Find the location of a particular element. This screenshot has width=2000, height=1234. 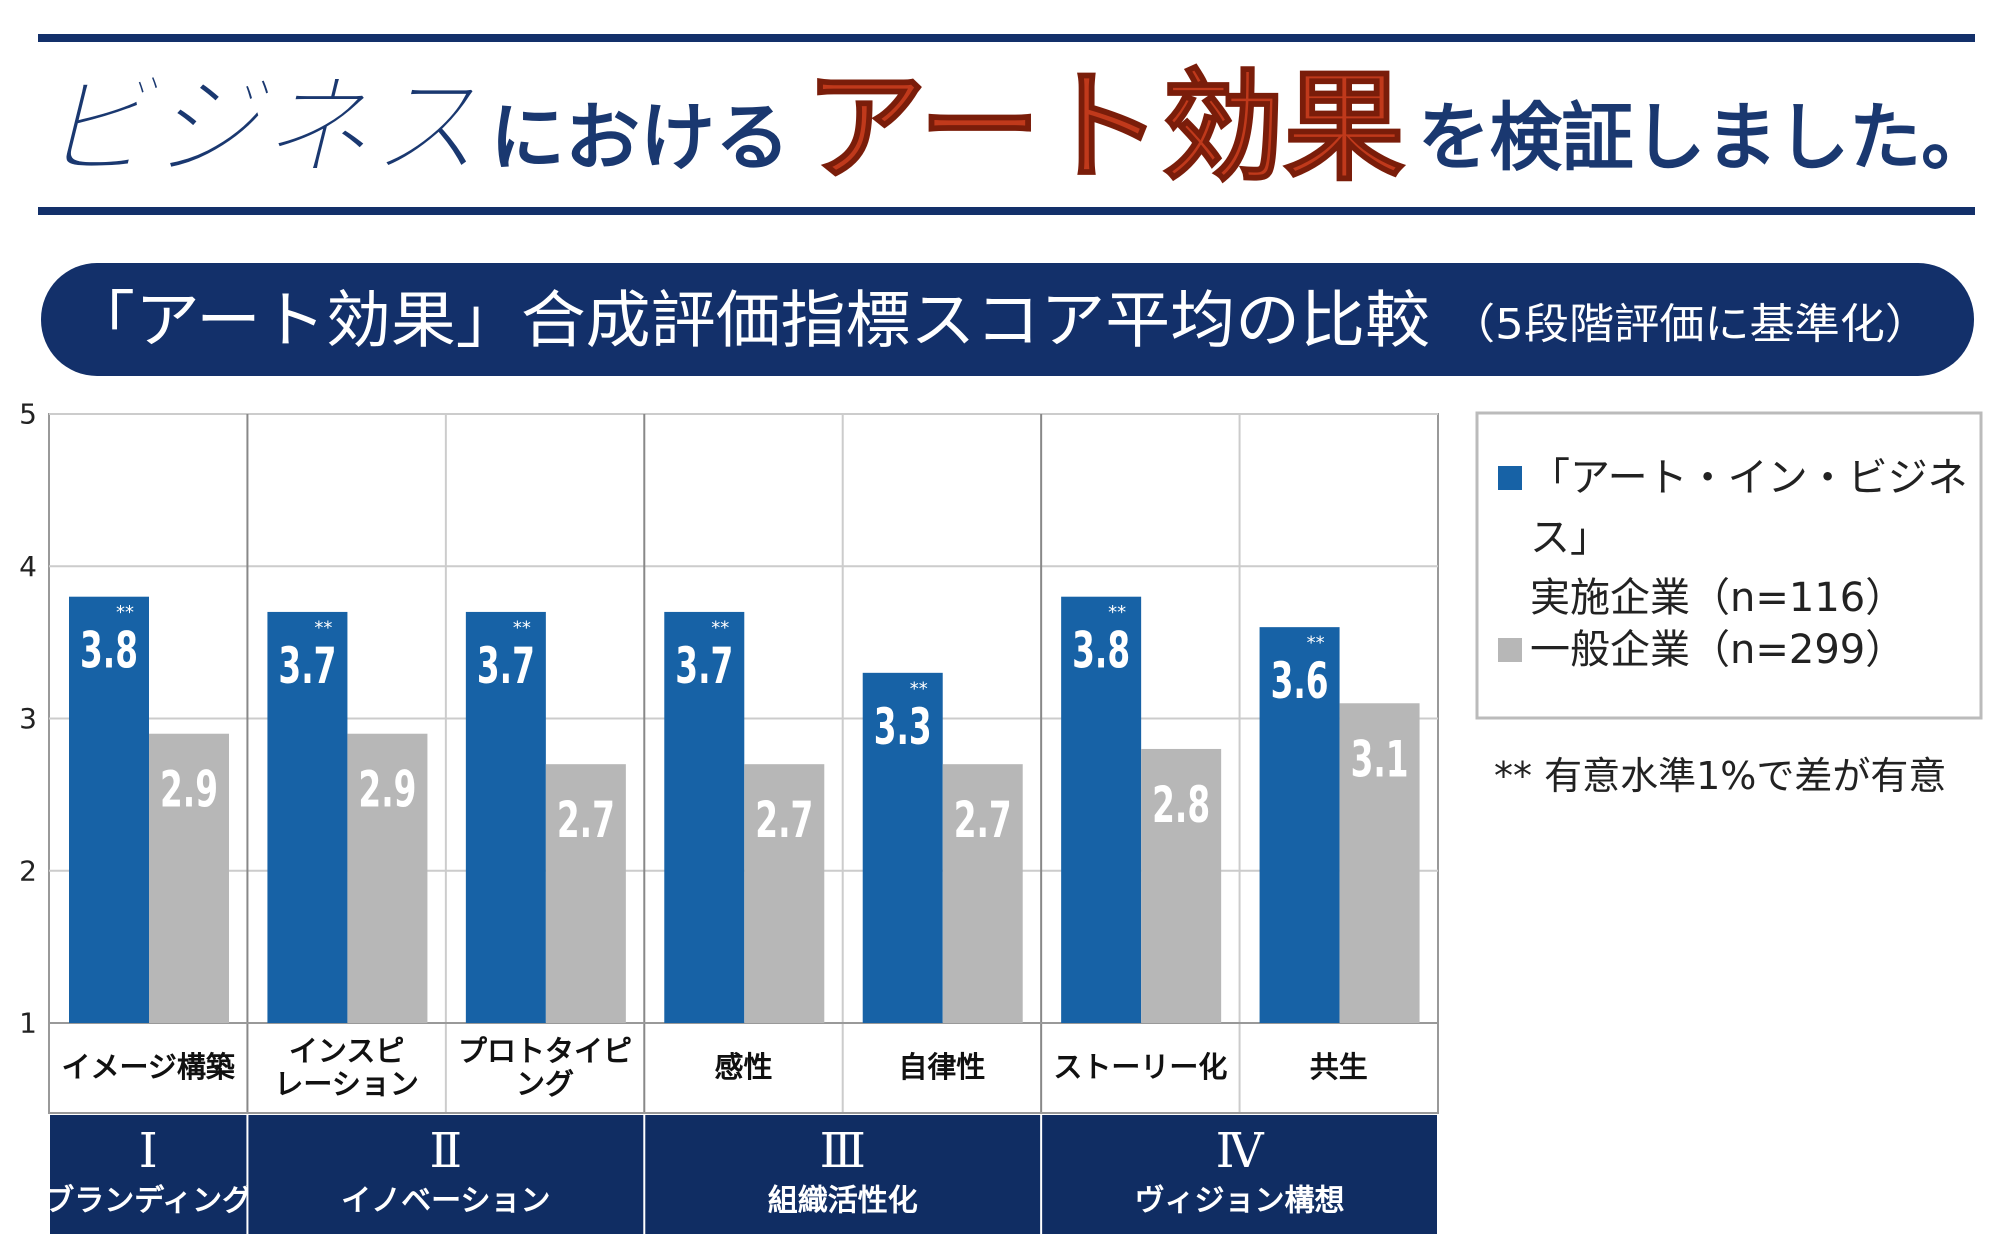

chart-title: 「アート効果」合成評価指標スコア平均の比較 is located at coordinates (750, 320).